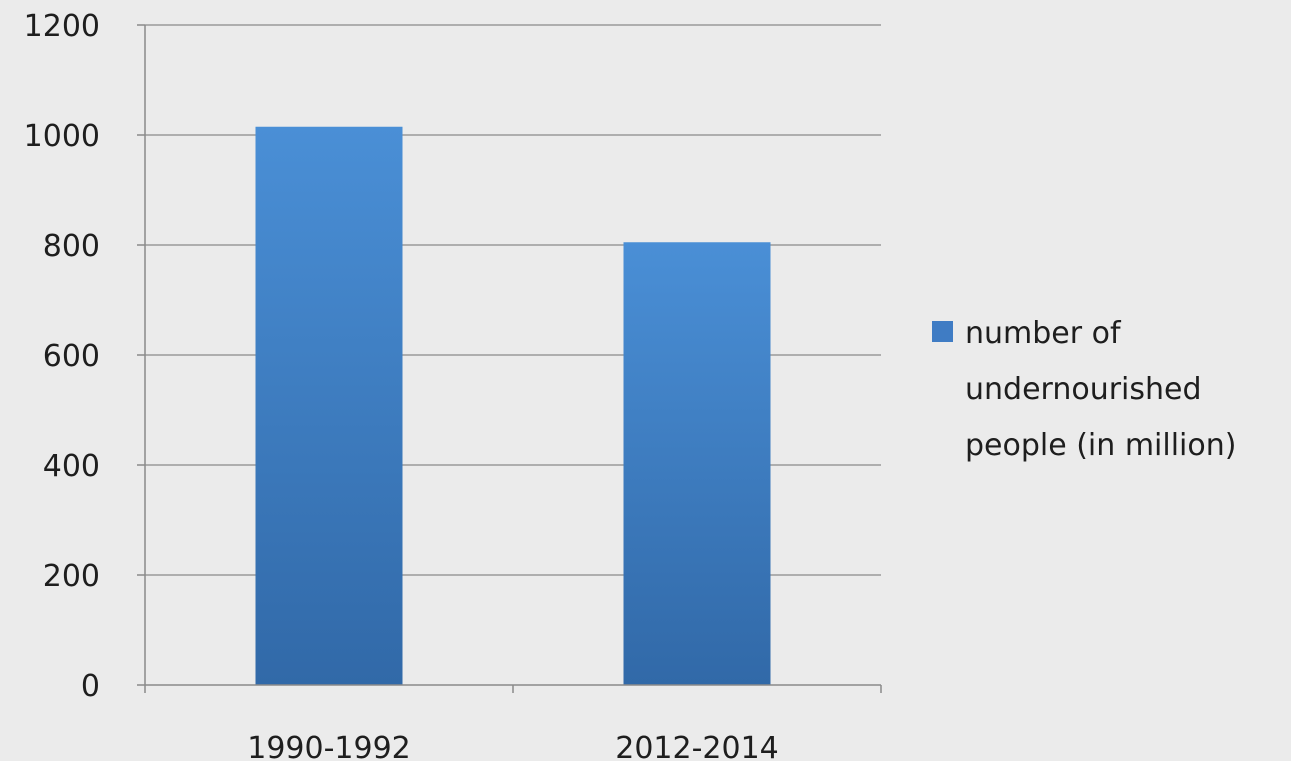 This screenshot has width=1291, height=761. I want to click on y-tick-label: 400, so click(71, 466).